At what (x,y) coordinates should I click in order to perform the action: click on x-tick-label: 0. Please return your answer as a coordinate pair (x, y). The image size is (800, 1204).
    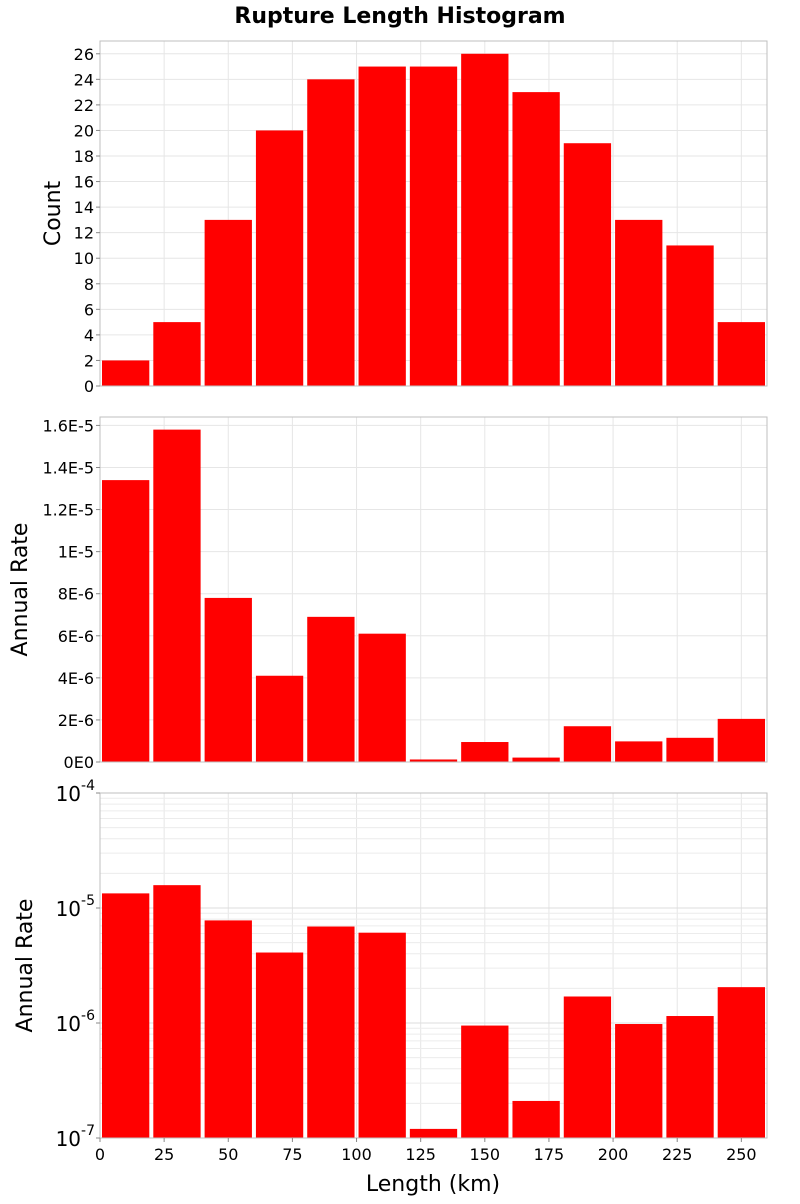
    Looking at the image, I should click on (100, 1154).